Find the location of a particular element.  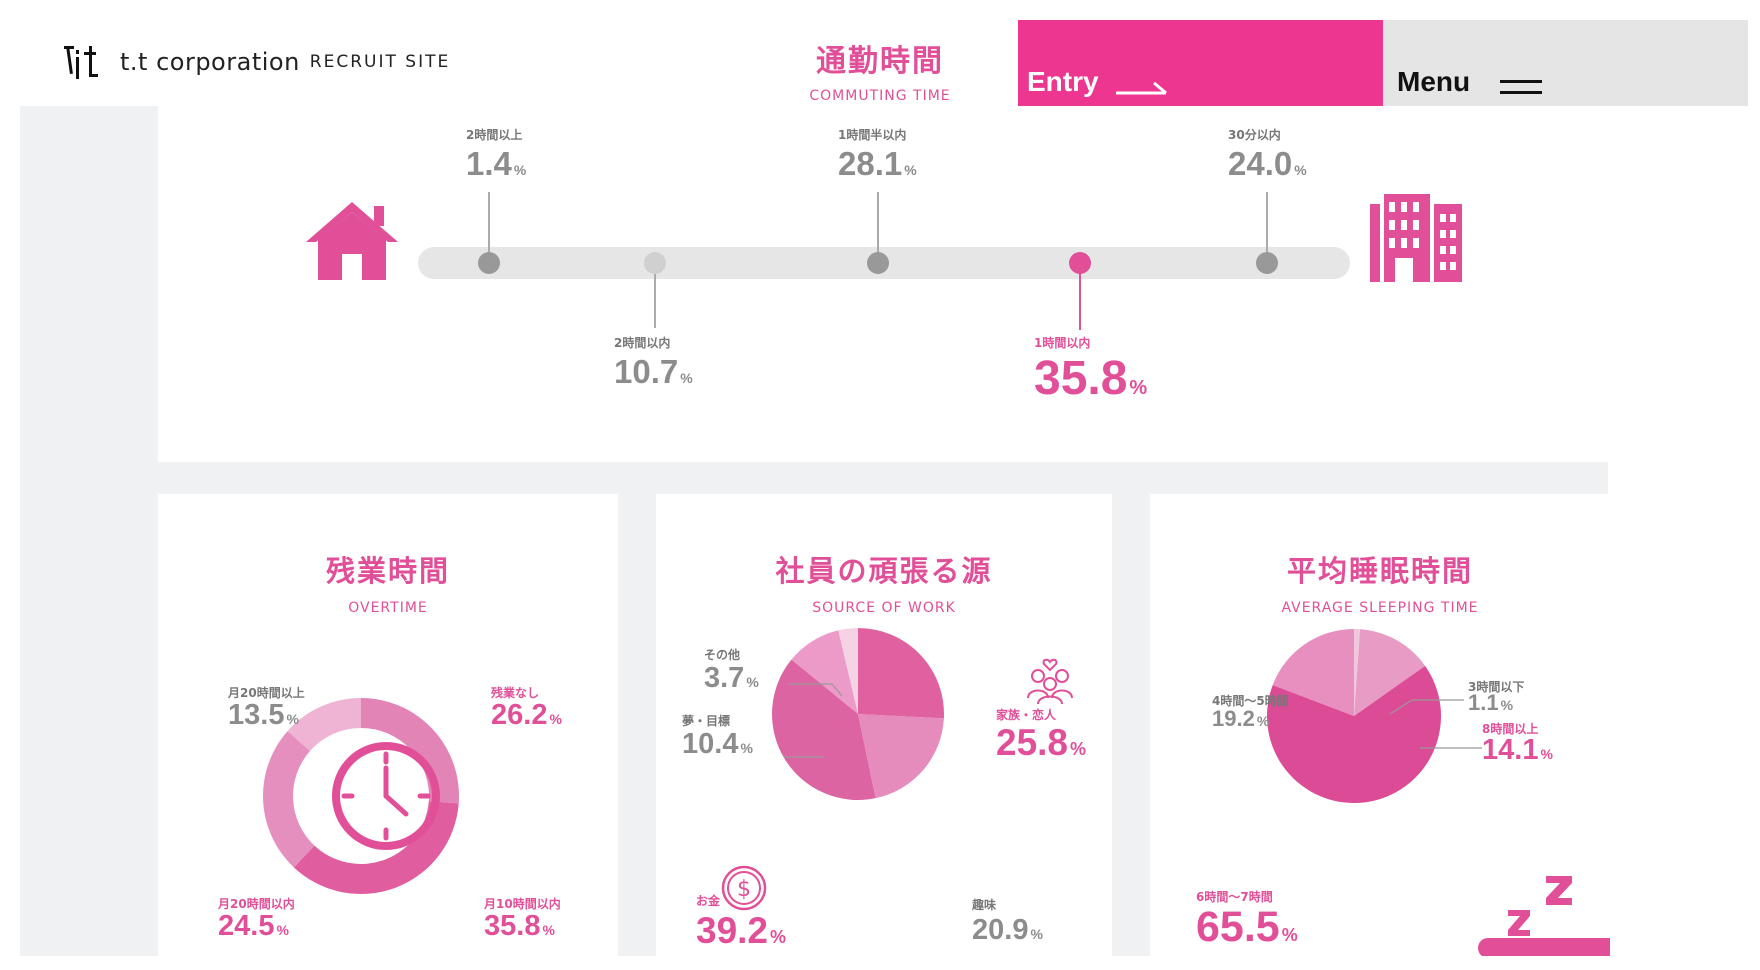

sleeping-heading: 平均睡眠時間 AVERAGE SLEEPING TIME is located at coordinates (1380, 582).